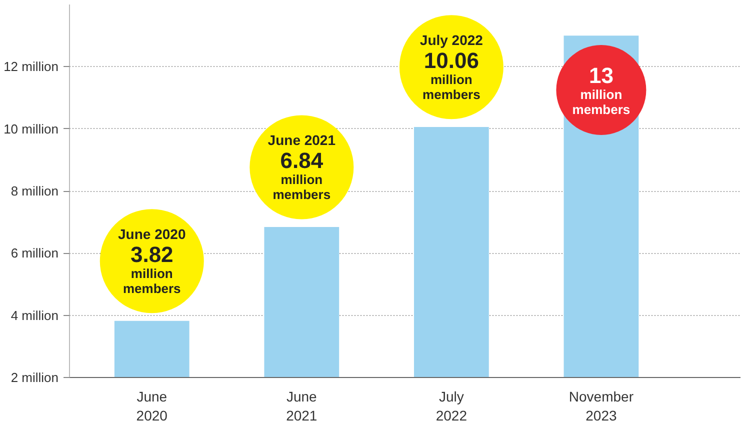 The width and height of the screenshot is (743, 426). What do you see at coordinates (31, 66) in the screenshot?
I see `y-tick-label: 12 million` at bounding box center [31, 66].